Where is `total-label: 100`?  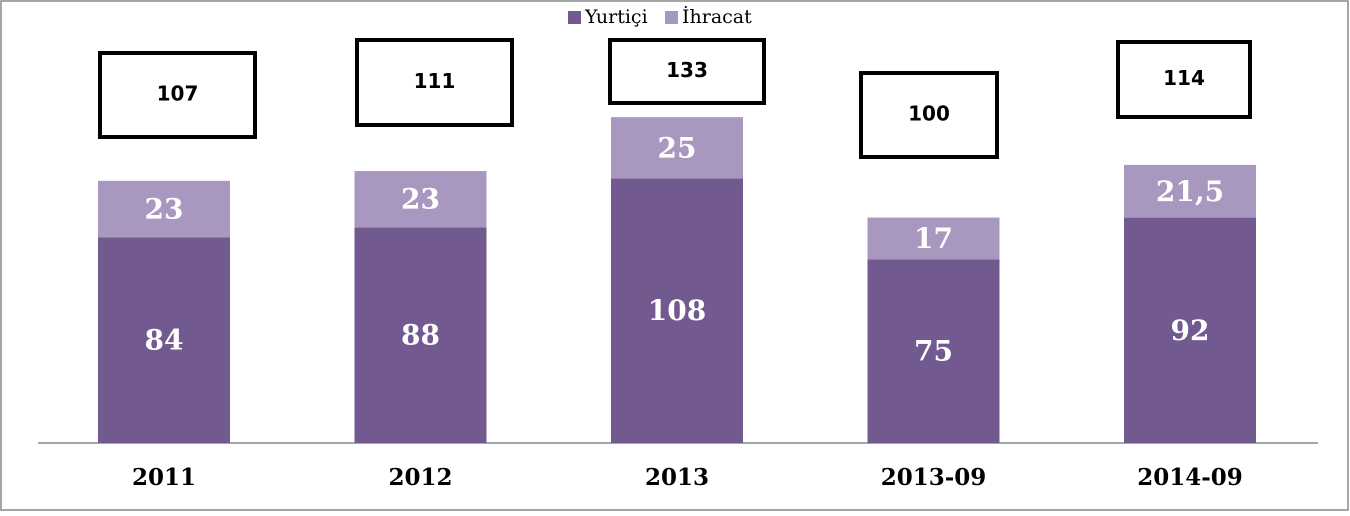 total-label: 100 is located at coordinates (929, 114).